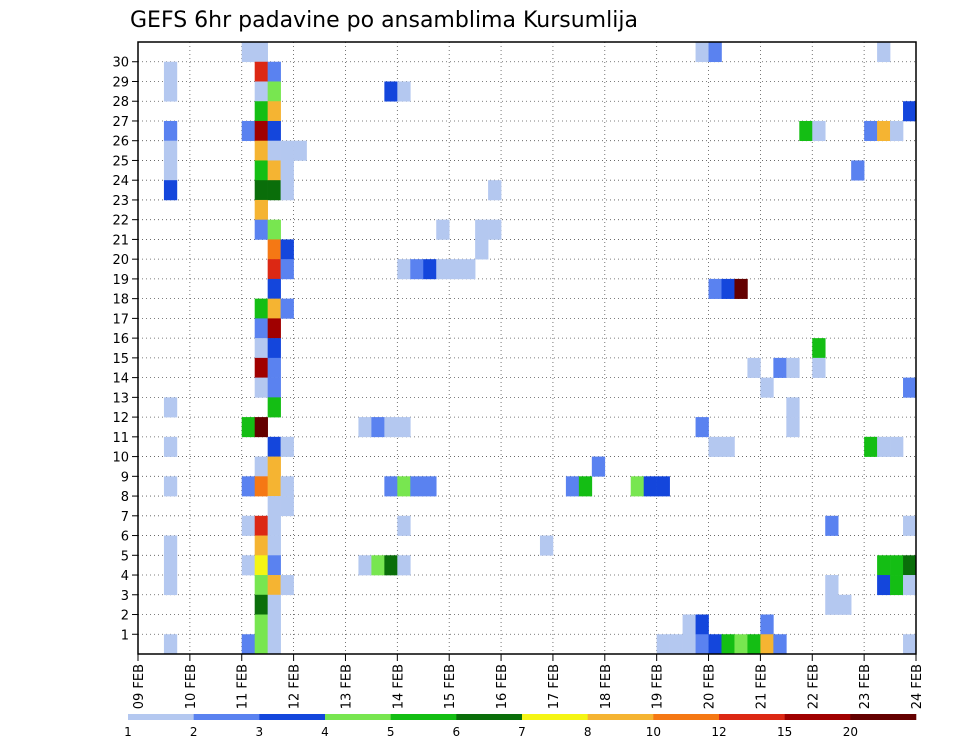 This screenshot has width=960, height=742. What do you see at coordinates (325, 732) in the screenshot?
I see `colorbar-tick-label: 4` at bounding box center [325, 732].